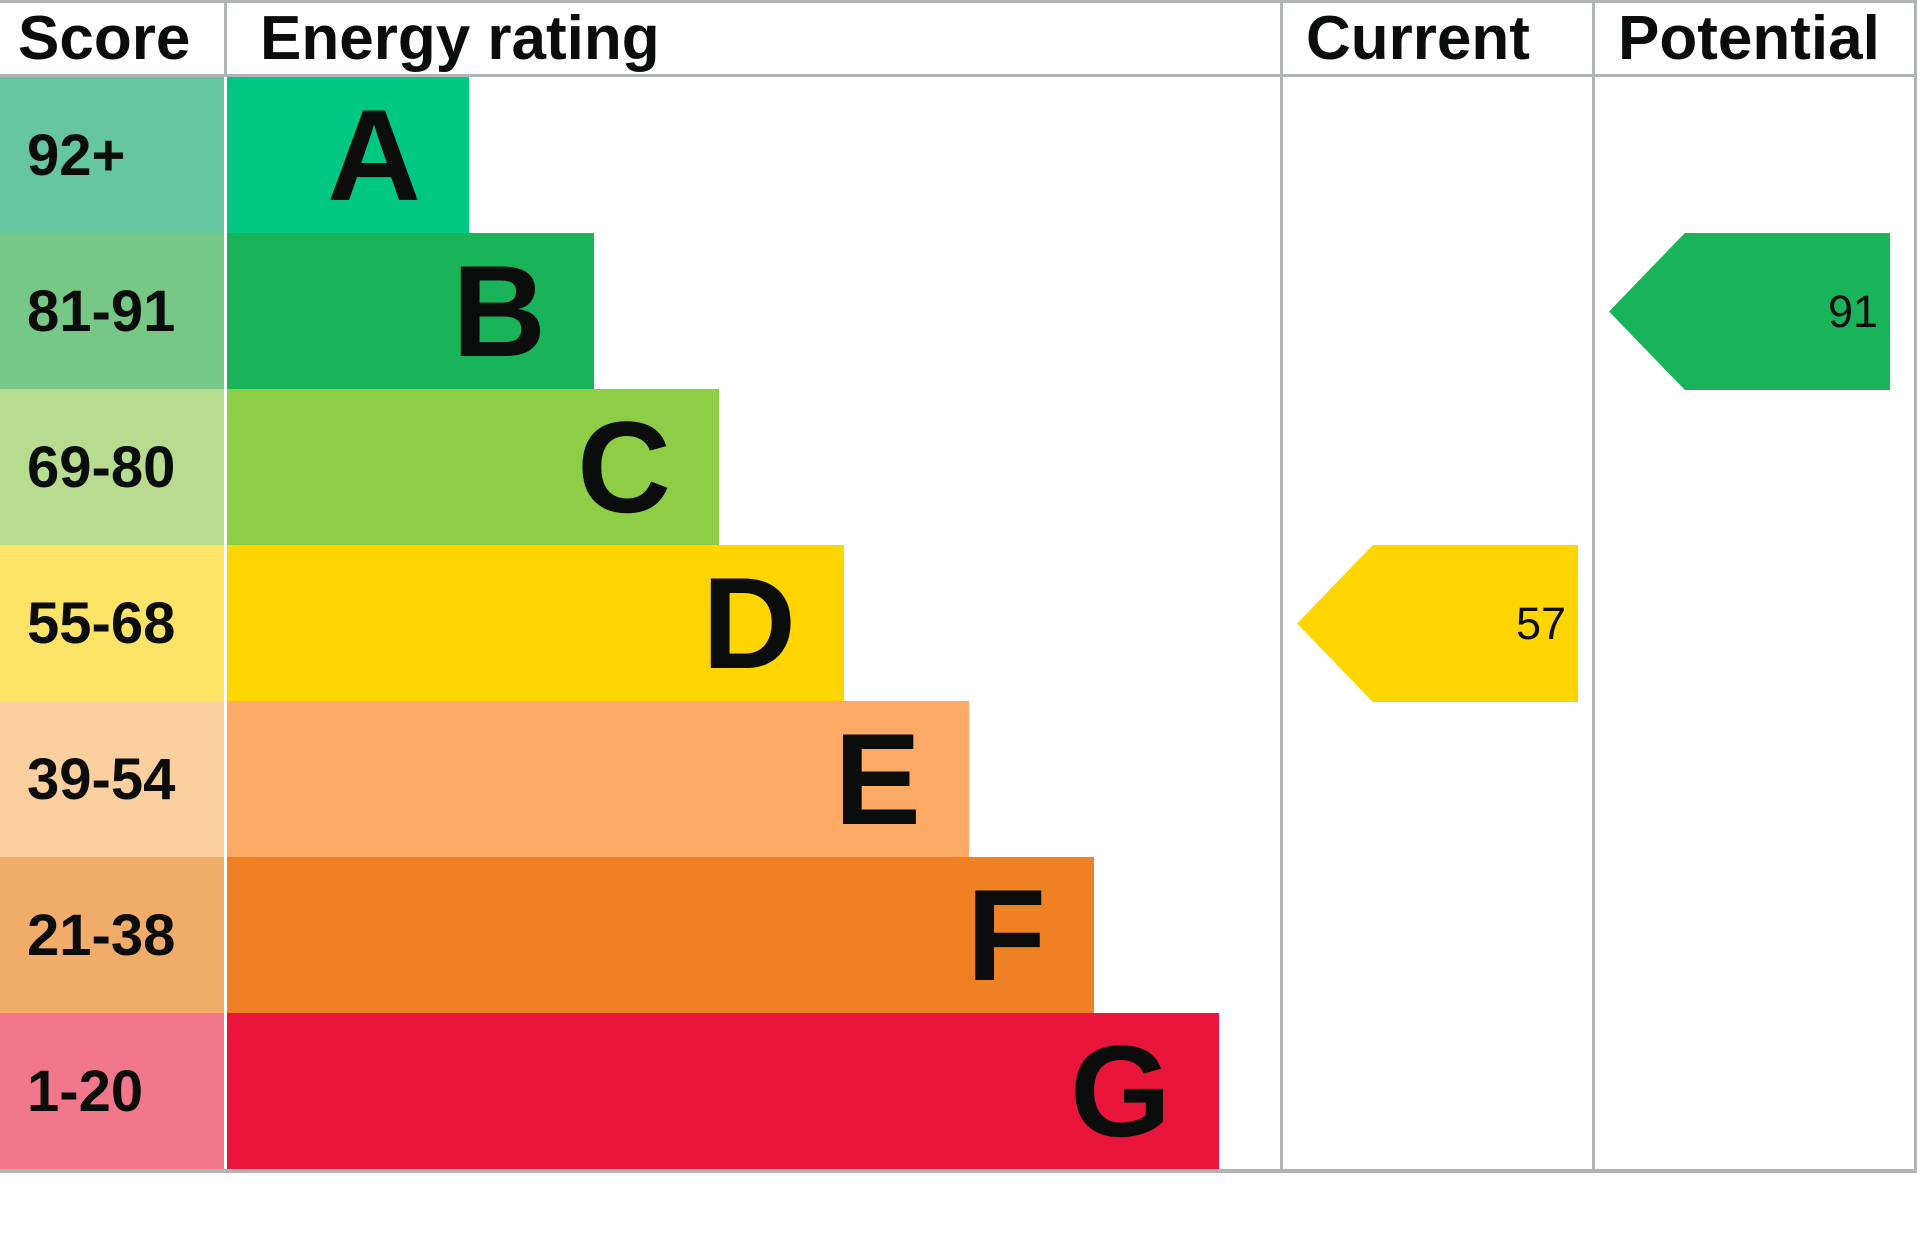 The width and height of the screenshot is (1920, 1249). I want to click on score-cell: 92+, so click(112, 155).